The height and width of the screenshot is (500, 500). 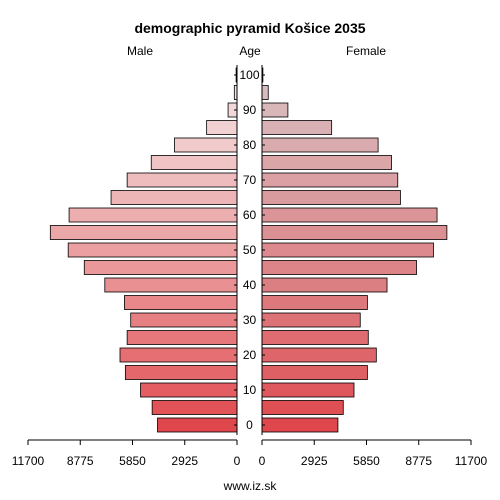 I want to click on age-tick-label: 20, so click(x=250, y=355).